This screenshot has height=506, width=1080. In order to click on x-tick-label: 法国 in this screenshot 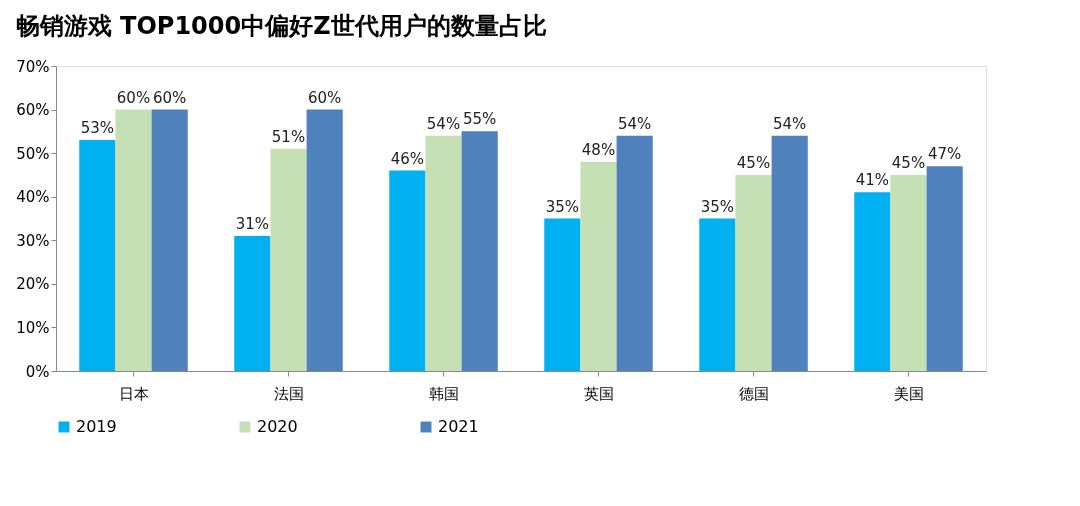, I will do `click(288, 393)`.